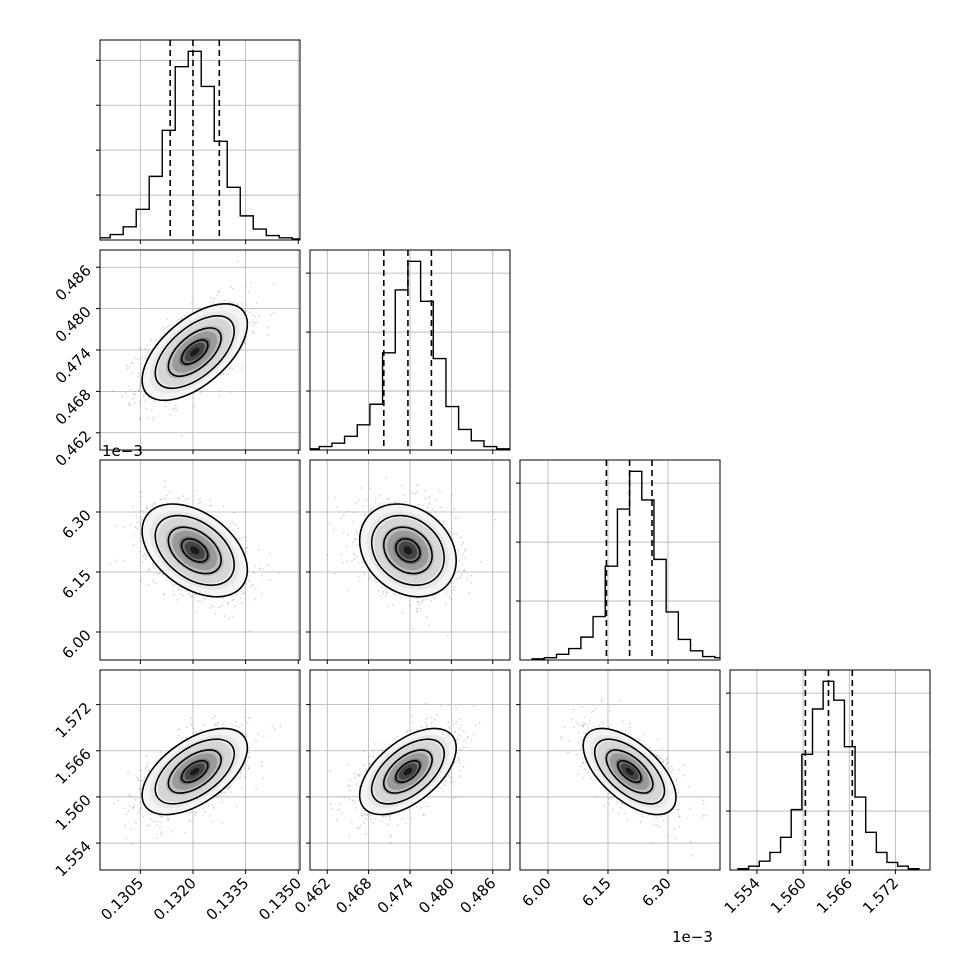 The image size is (970, 970). Describe the element at coordinates (410, 770) in the screenshot. I see `panel-content` at that location.